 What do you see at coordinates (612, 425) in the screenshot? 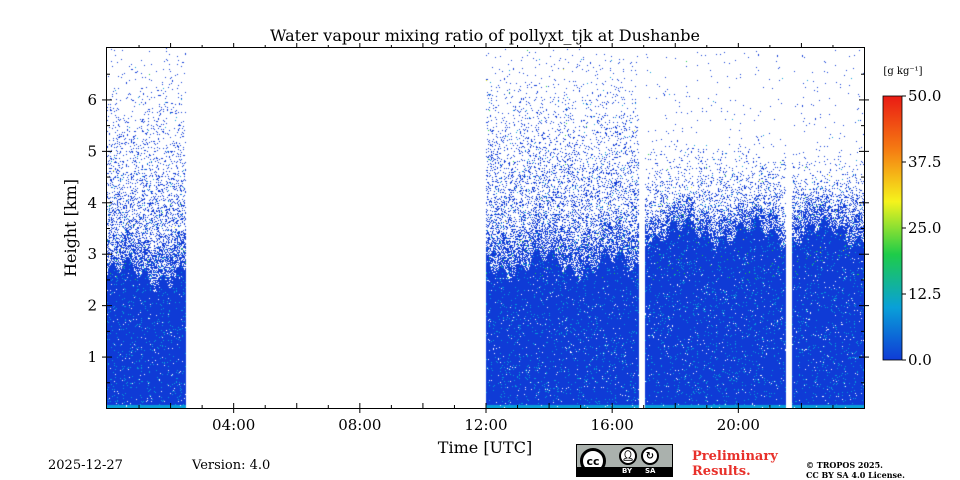
I see `x-tick-label: 16:00` at bounding box center [612, 425].